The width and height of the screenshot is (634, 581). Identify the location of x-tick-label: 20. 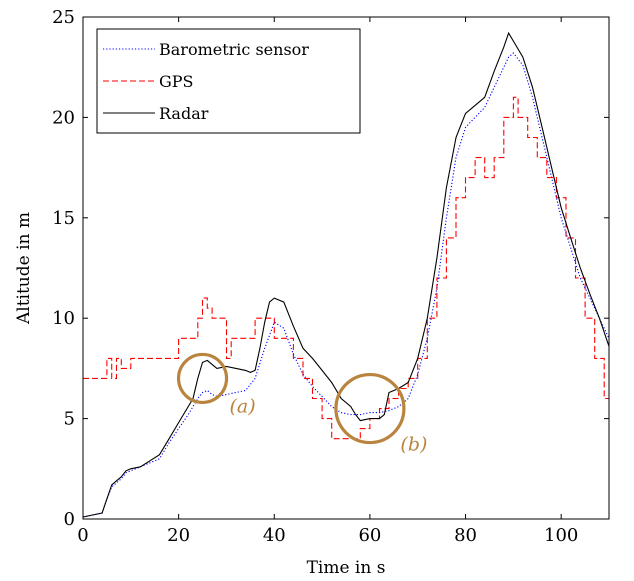
(178, 535).